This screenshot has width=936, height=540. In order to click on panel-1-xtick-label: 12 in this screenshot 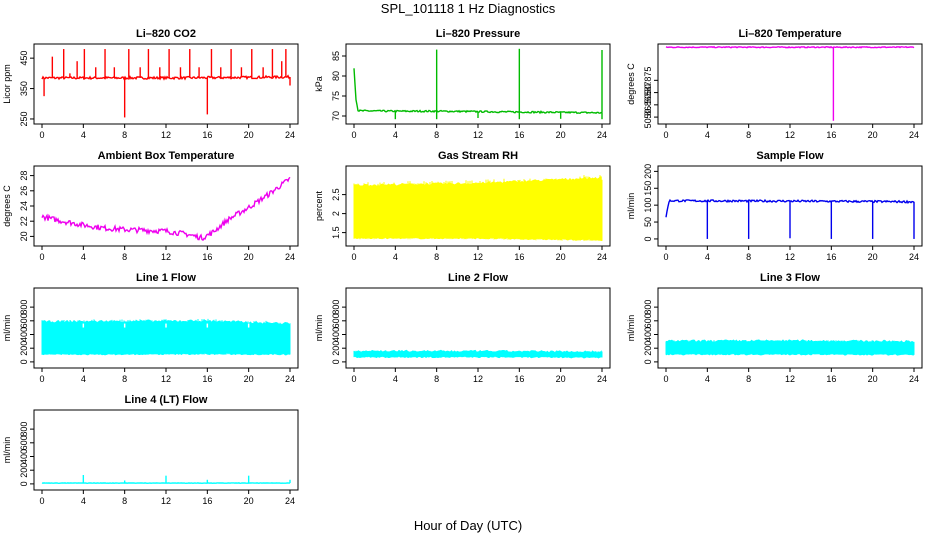, I will do `click(166, 135)`.